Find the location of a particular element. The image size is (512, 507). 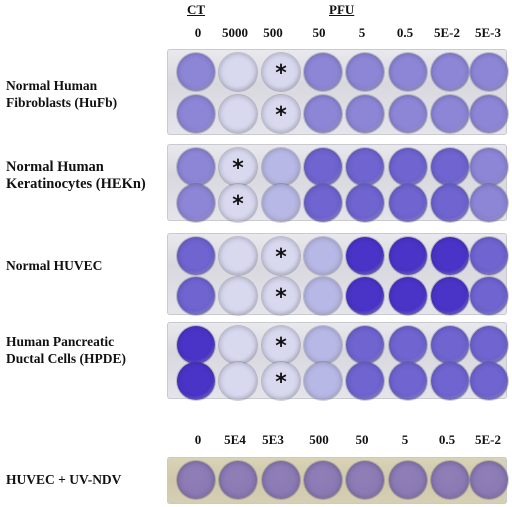

top-col-label: 0 is located at coordinates (198, 32).